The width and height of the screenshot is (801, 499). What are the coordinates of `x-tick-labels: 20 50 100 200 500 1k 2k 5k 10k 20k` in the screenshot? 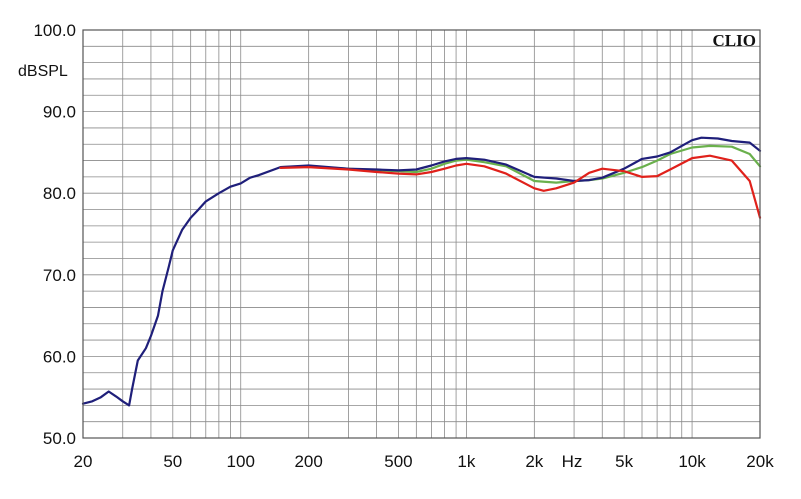 It's located at (424, 461).